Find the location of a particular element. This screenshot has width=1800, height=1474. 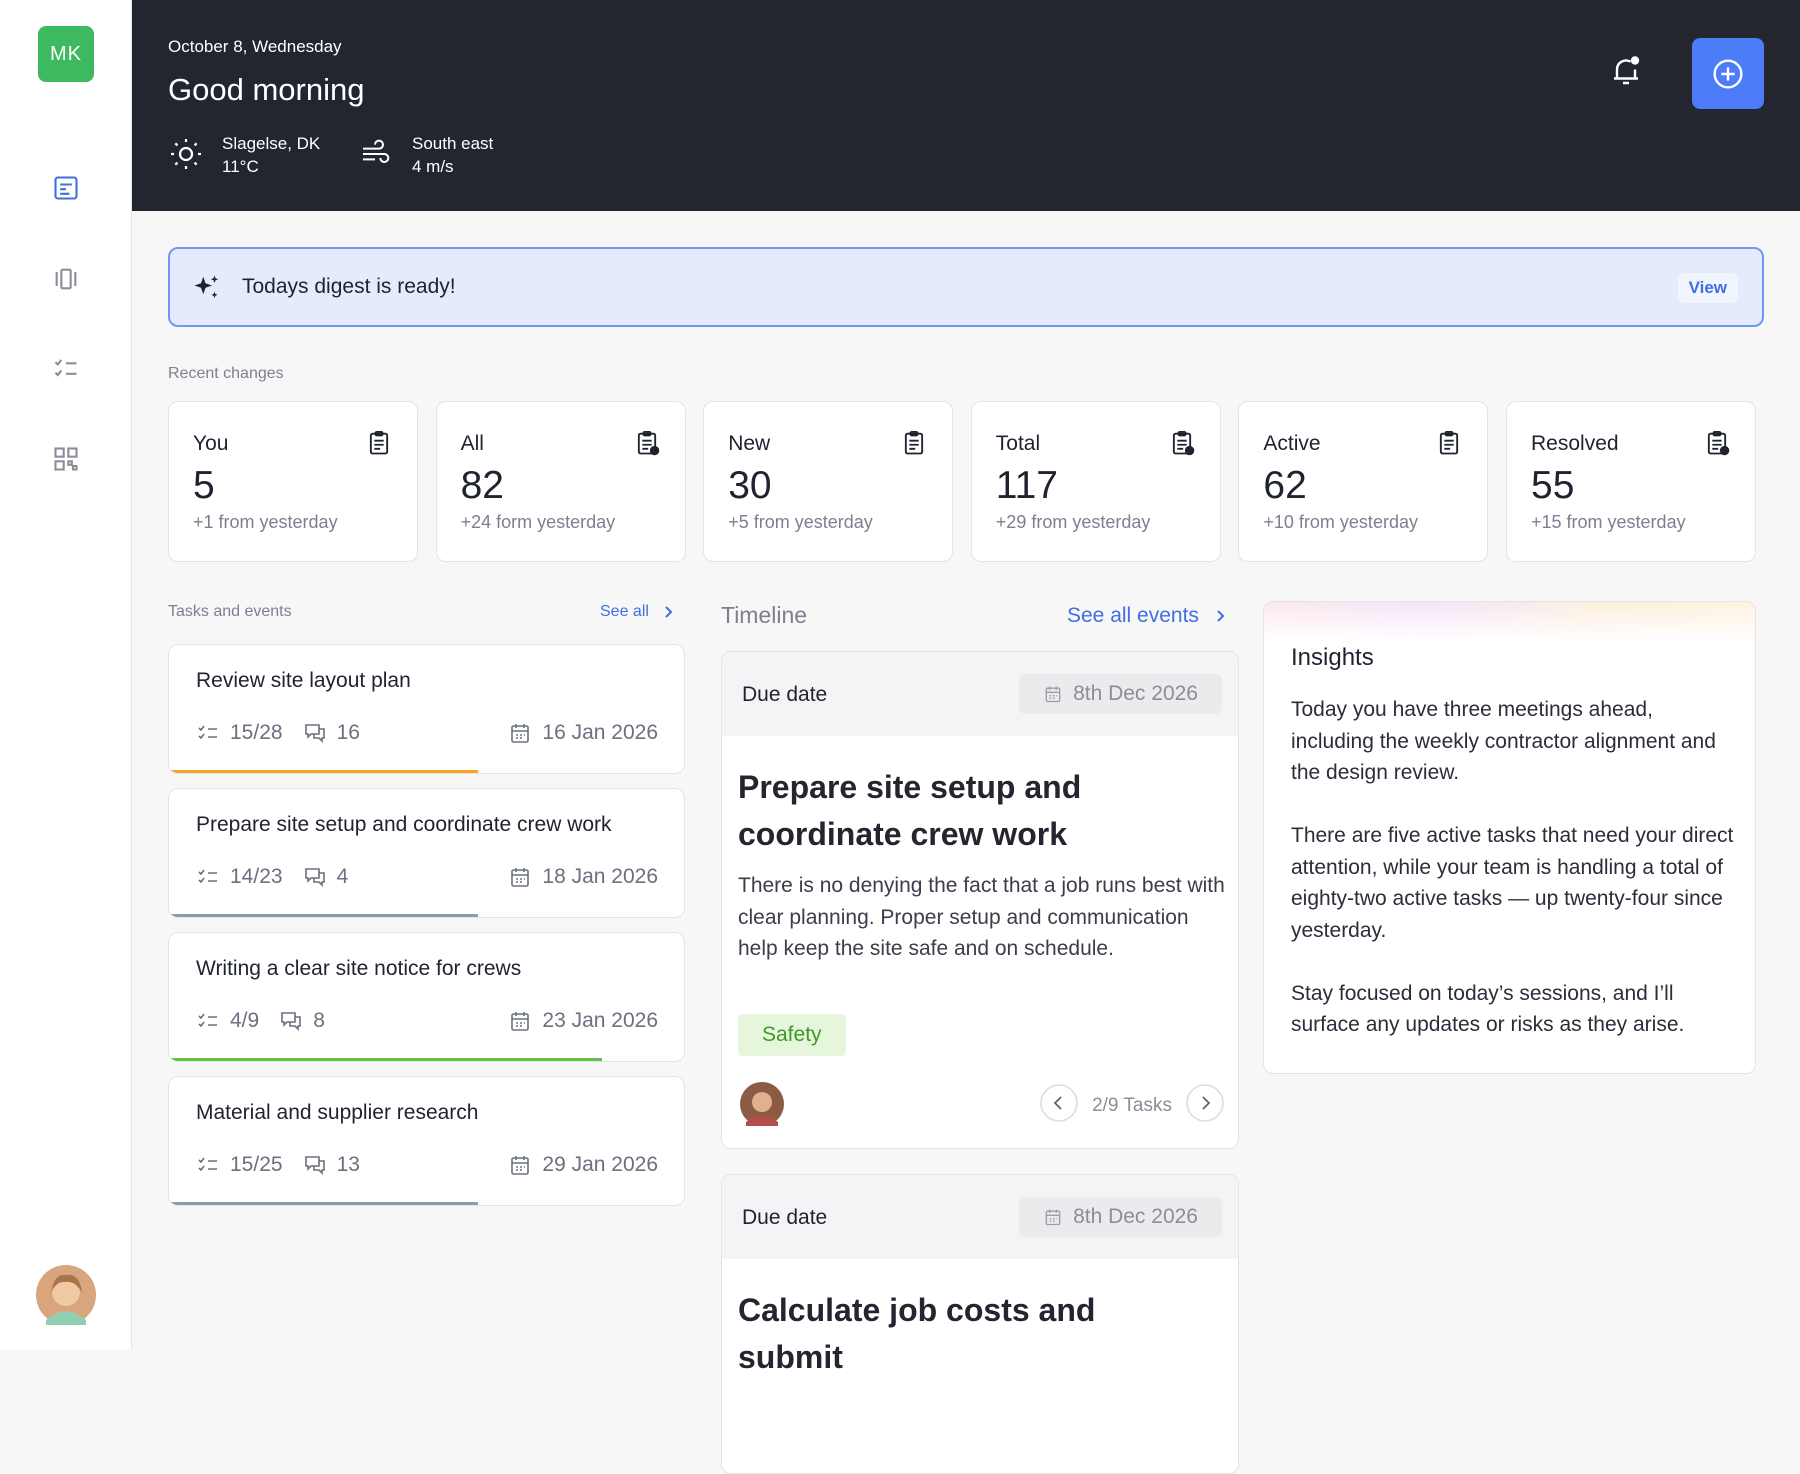

icon is located at coordinates (66, 279).